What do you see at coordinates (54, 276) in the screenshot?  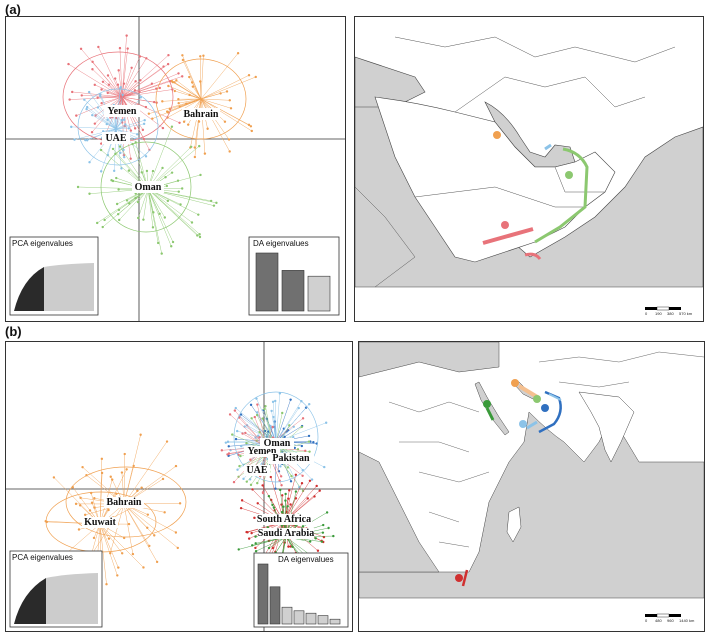 I see `pca-inset-a: PCA eigenvalues` at bounding box center [54, 276].